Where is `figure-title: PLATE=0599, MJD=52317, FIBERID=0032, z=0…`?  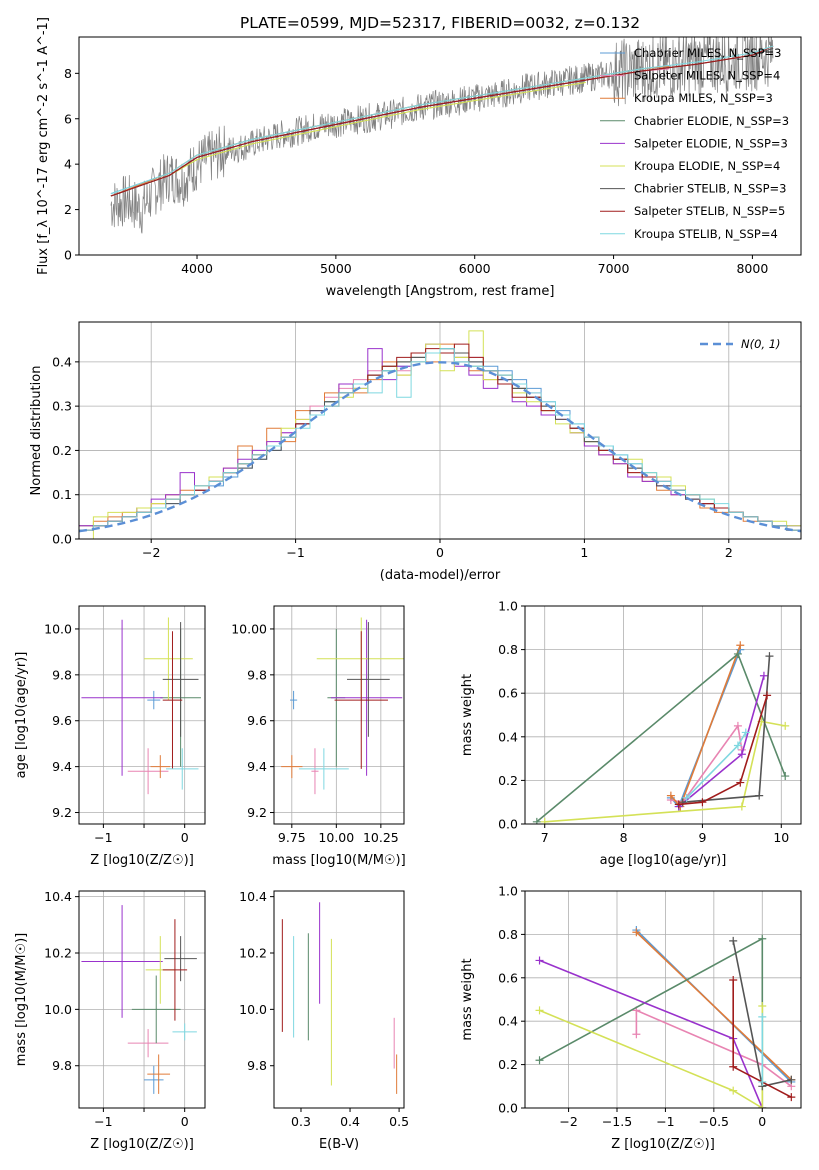 figure-title: PLATE=0599, MJD=52317, FIBERID=0032, z=0… is located at coordinates (440, 23).